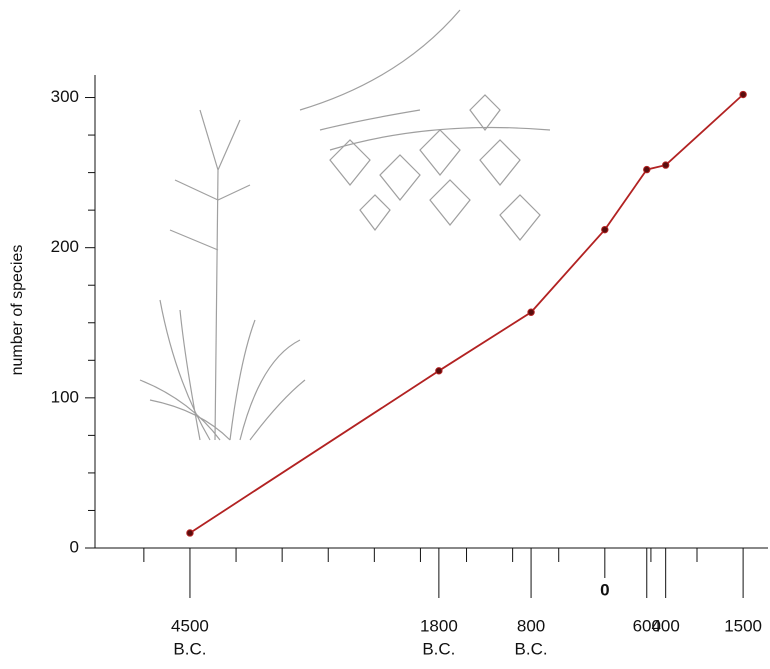 This screenshot has height=669, width=770. Describe the element at coordinates (65, 96) in the screenshot. I see `y-tick-label: 300` at that location.